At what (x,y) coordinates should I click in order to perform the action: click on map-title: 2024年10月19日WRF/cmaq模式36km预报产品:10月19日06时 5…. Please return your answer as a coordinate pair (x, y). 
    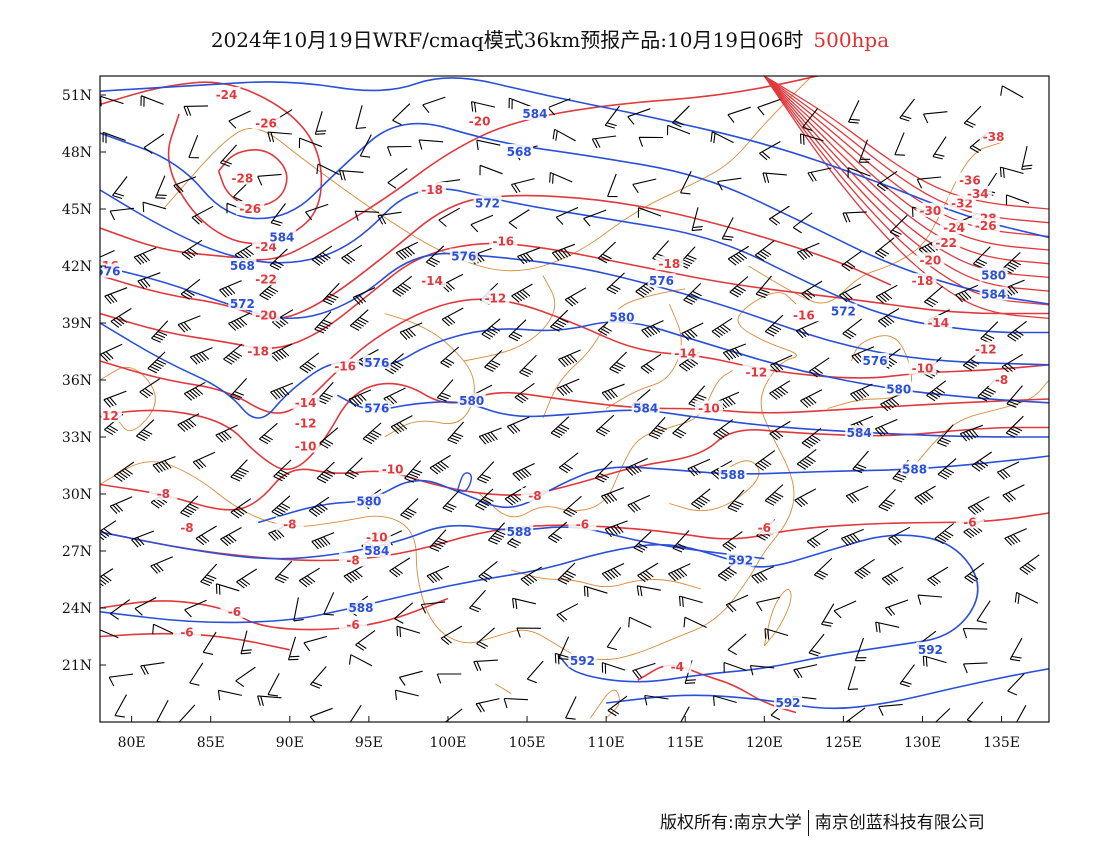
    Looking at the image, I should click on (550, 38).